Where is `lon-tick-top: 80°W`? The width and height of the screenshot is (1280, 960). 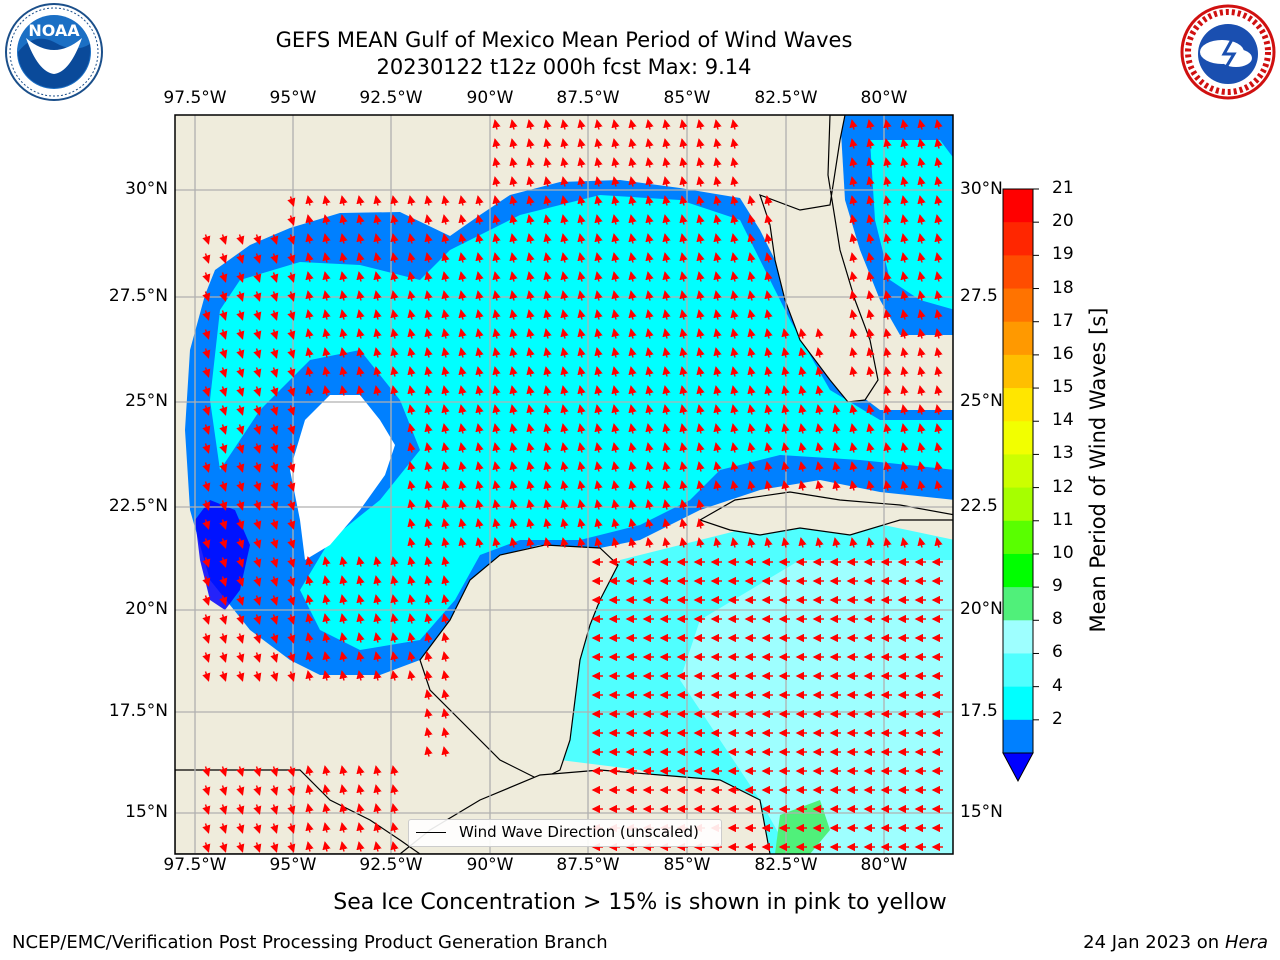
lon-tick-top: 80°W is located at coordinates (884, 98).